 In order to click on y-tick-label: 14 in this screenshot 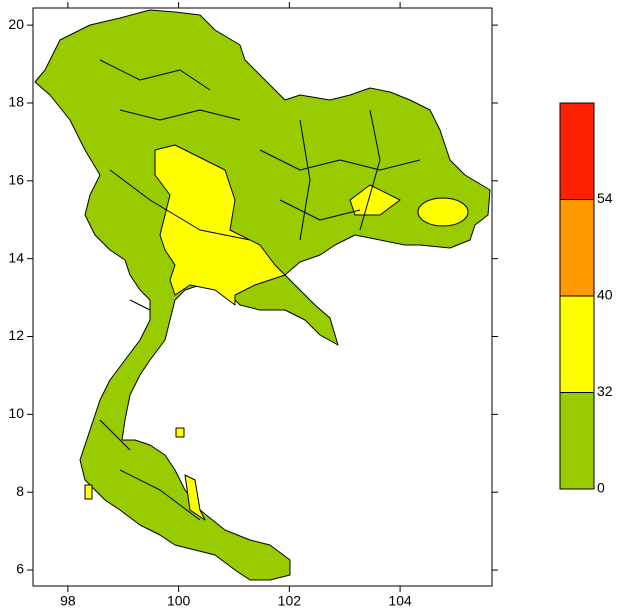, I will do `click(16, 257)`.